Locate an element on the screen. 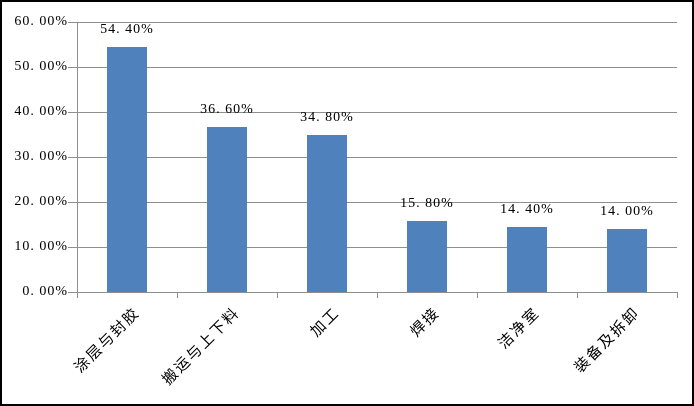 This screenshot has width=694, height=406. category-label: 加工 is located at coordinates (325, 323).